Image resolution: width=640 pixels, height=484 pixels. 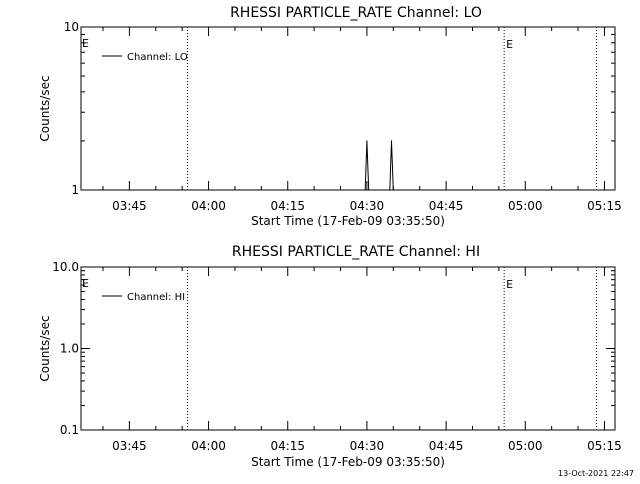 What do you see at coordinates (156, 297) in the screenshot?
I see `legend-entry: Channel: HI` at bounding box center [156, 297].